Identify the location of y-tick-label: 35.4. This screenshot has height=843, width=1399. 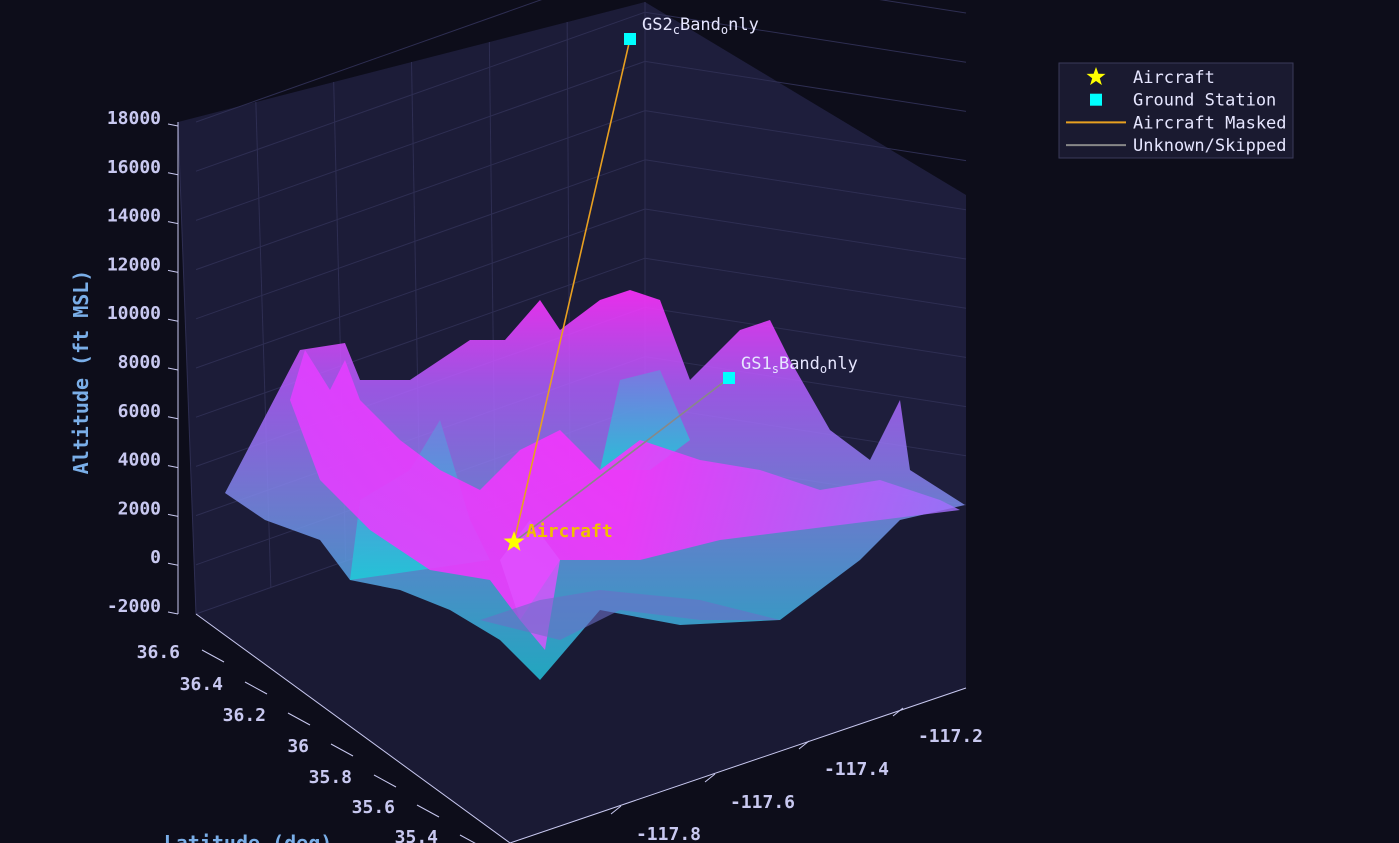
(417, 835).